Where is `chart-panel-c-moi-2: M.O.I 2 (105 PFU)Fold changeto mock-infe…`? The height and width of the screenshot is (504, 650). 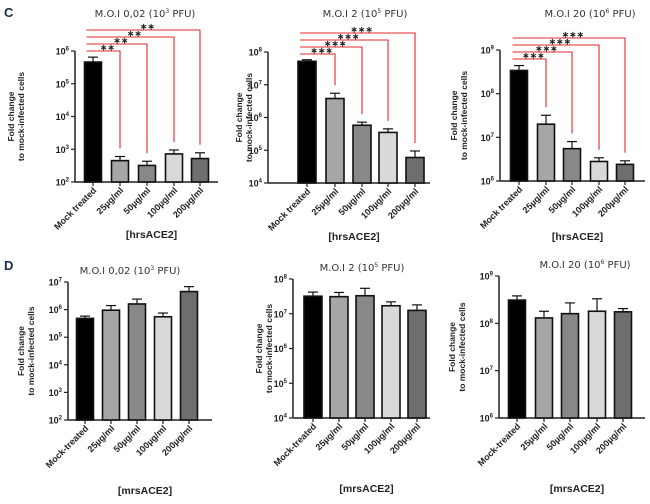
chart-panel-c-moi-2: M.O.I 2 (105 PFU)Fold changeto mock-infe… is located at coordinates (332, 125).